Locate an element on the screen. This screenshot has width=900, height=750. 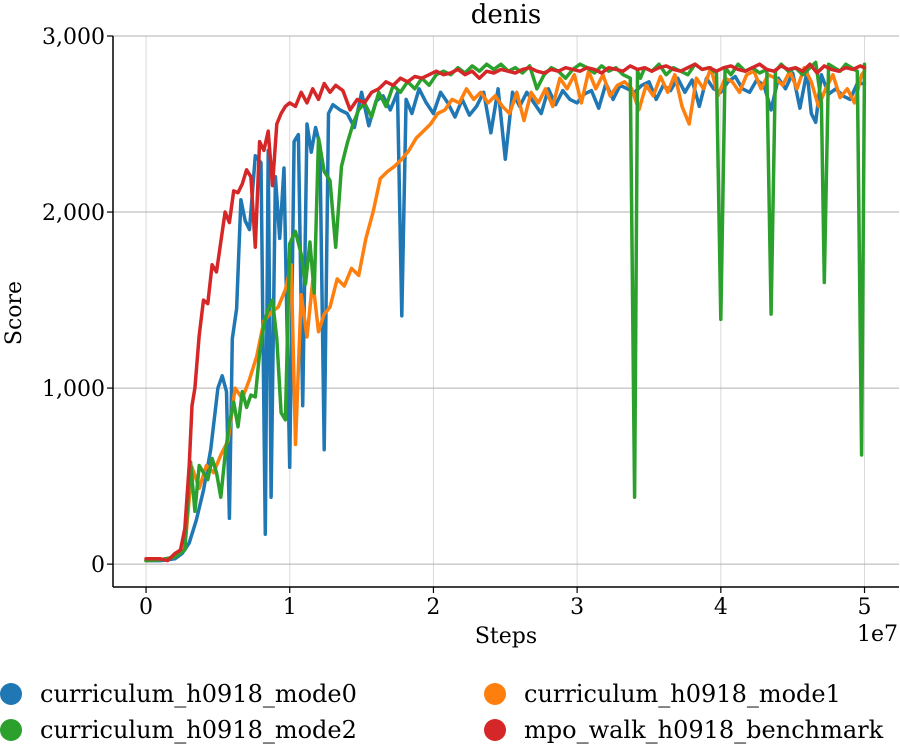
y-tick-label: 1,000 is located at coordinates (73, 389).